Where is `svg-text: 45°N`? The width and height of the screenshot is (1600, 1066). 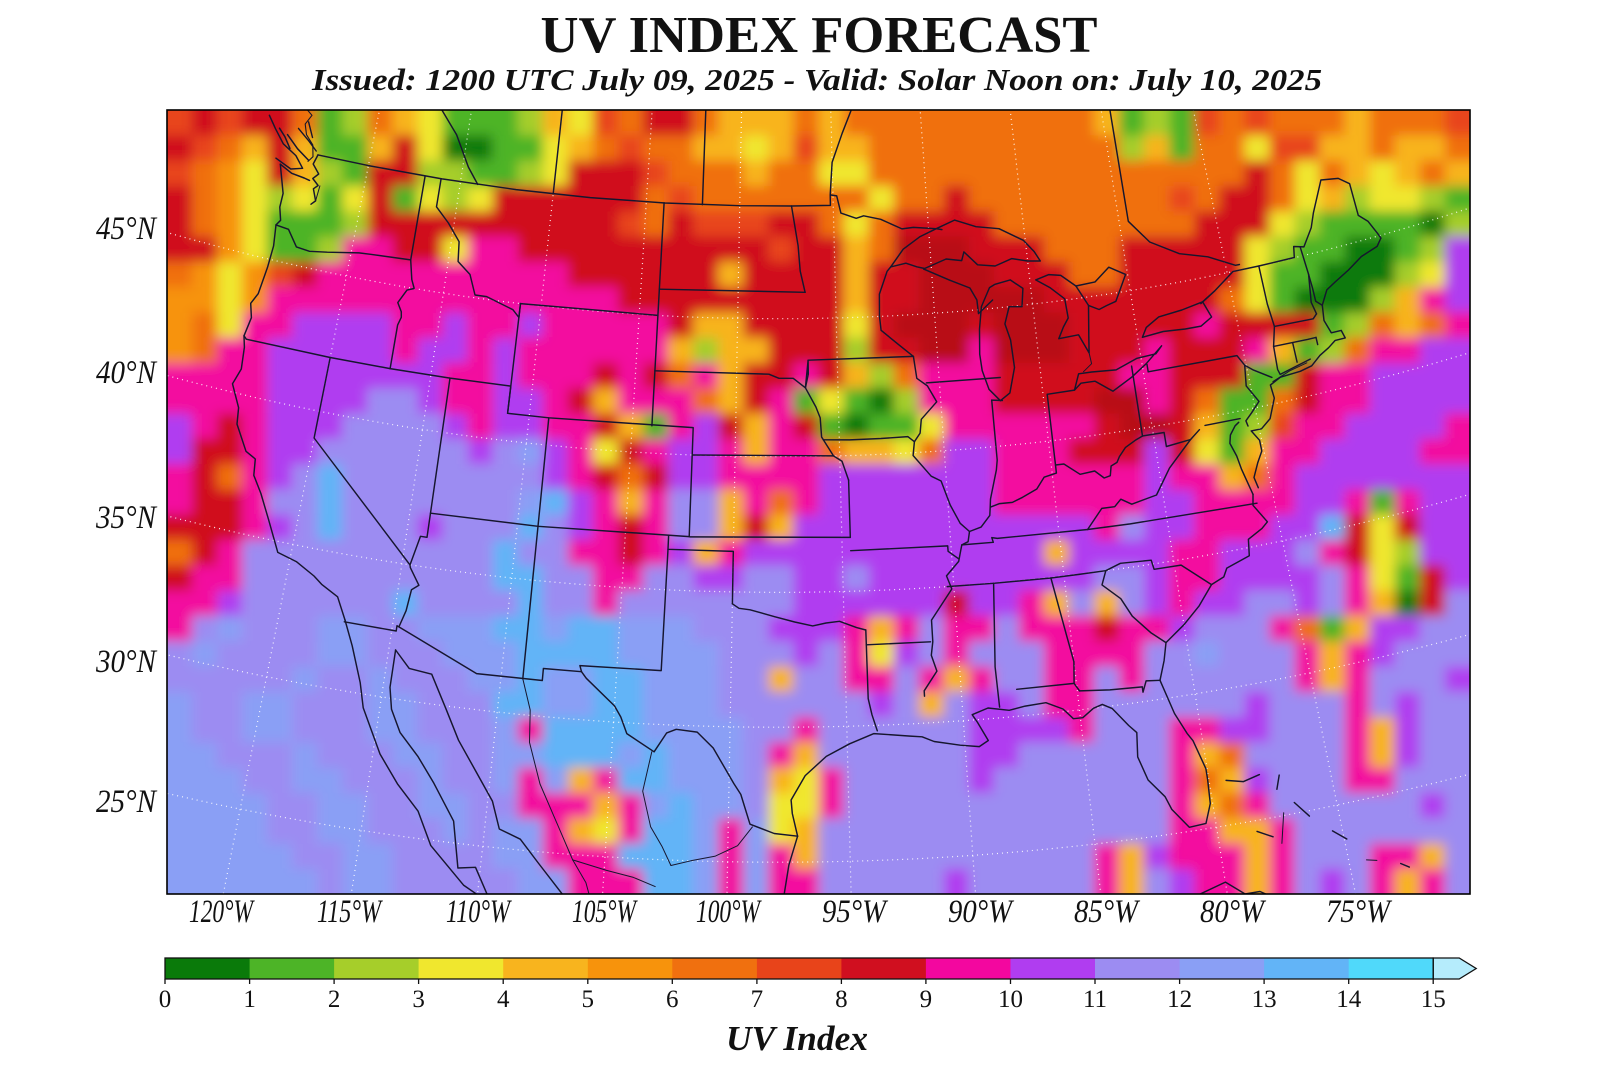 svg-text: 45°N is located at coordinates (127, 229).